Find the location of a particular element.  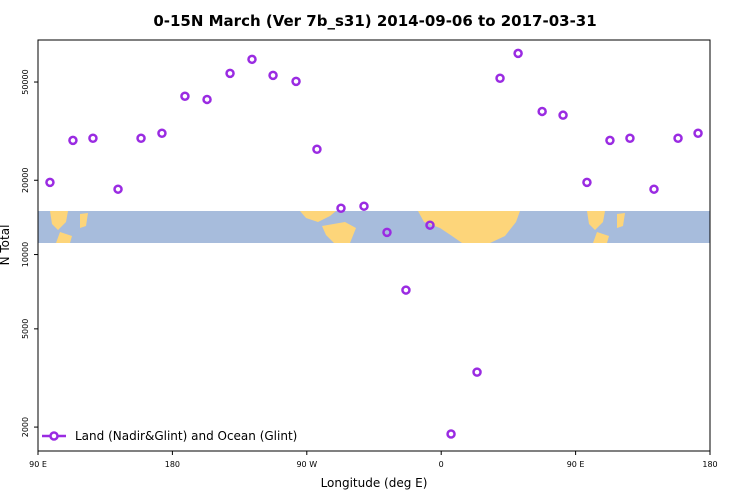

x-tick-label: 90 W is located at coordinates (306, 464).